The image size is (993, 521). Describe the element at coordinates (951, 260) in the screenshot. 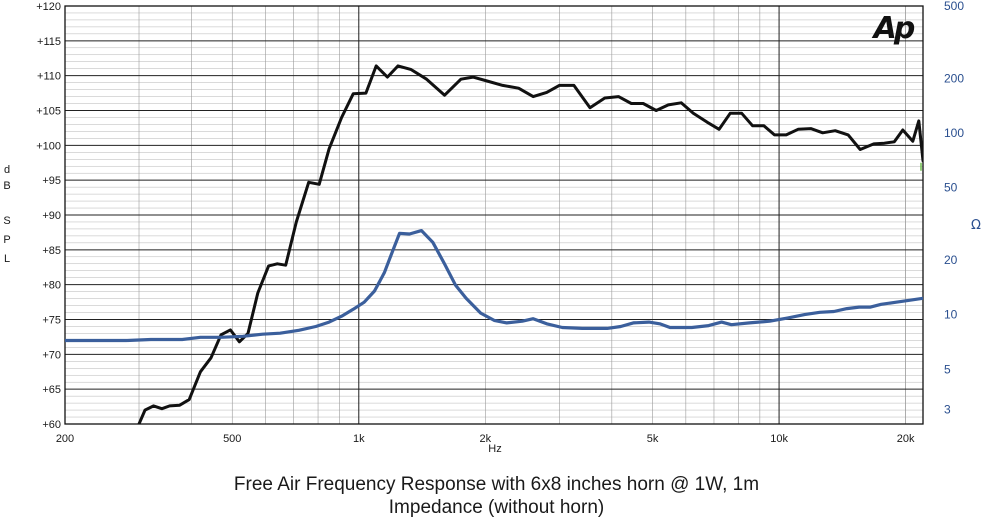

I see `y-right-tick-label: 20` at that location.